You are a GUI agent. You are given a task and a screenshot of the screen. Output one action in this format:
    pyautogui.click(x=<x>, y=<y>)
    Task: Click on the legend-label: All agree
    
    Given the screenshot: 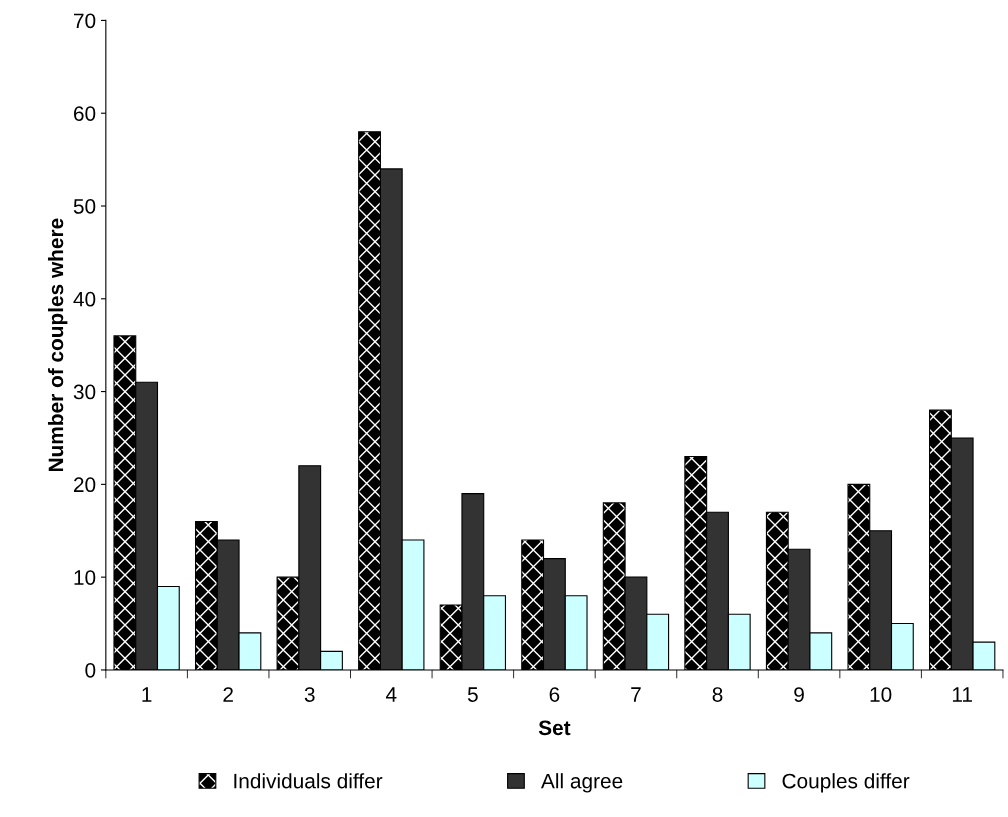 What is the action you would take?
    pyautogui.click(x=582, y=783)
    